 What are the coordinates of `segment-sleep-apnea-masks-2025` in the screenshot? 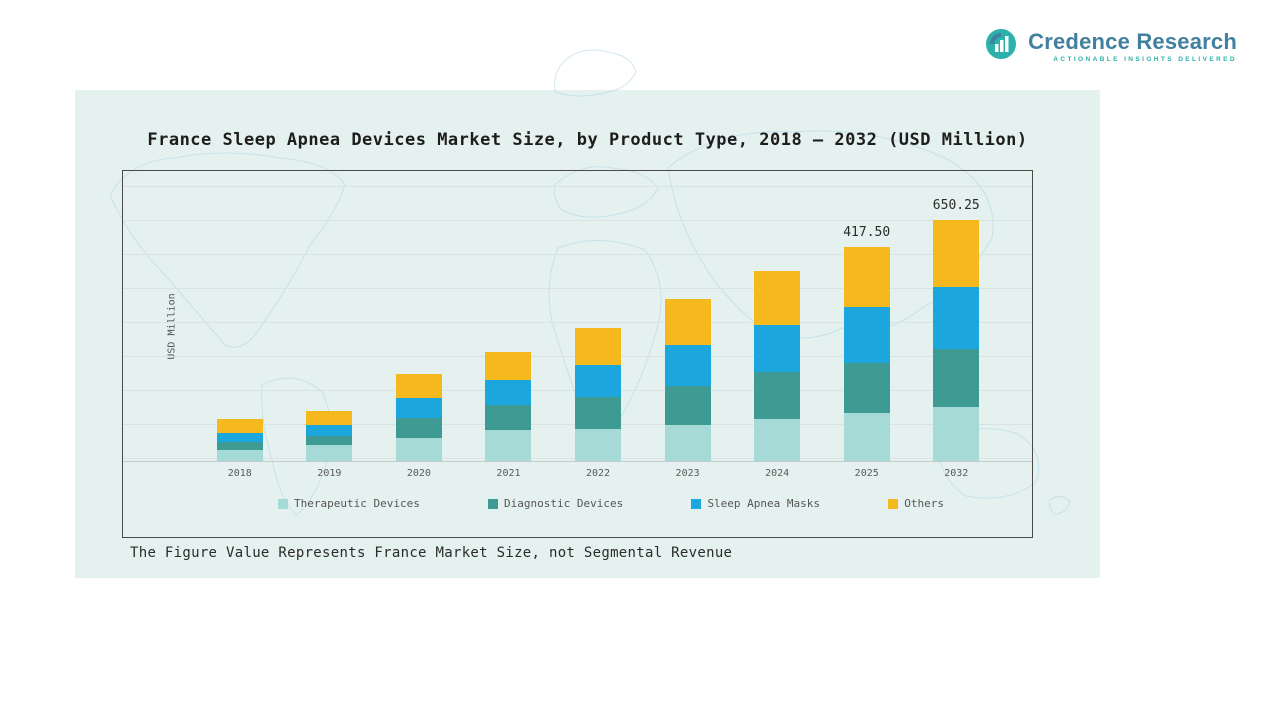 It's located at (866, 334).